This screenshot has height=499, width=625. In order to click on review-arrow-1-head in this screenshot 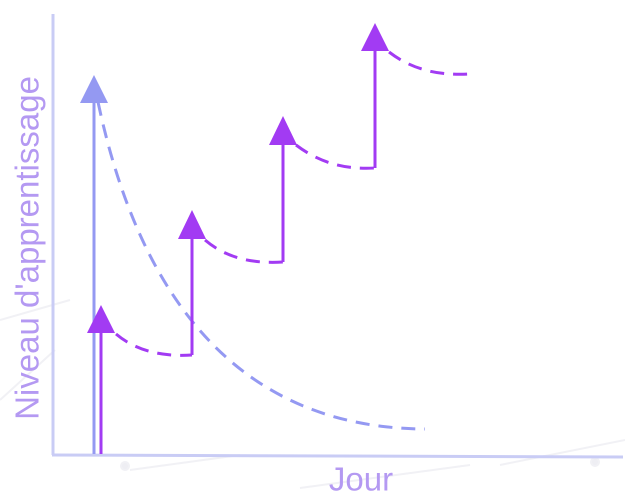, I will do `click(101, 319)`.